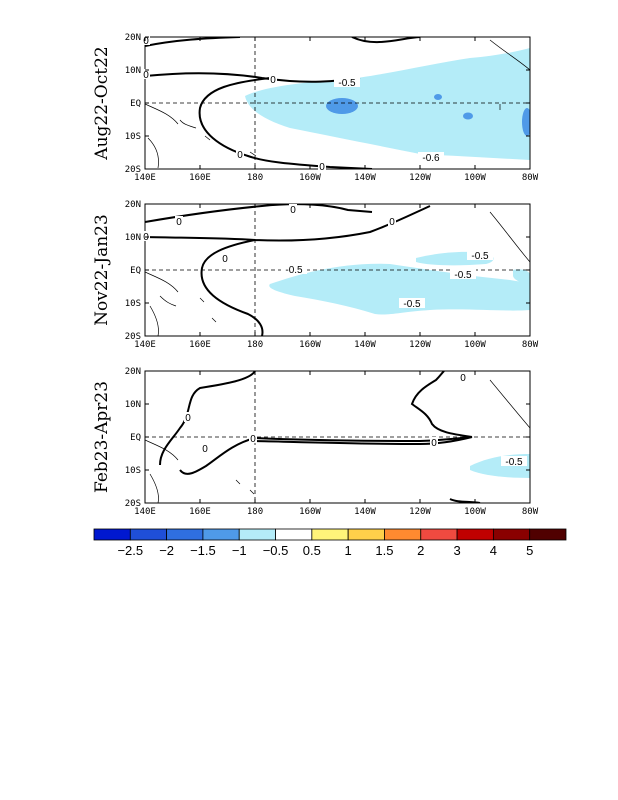 The width and height of the screenshot is (618, 800). Describe the element at coordinates (102, 103) in the screenshot. I see `panel-1-label: Aug22-Oct22` at that location.